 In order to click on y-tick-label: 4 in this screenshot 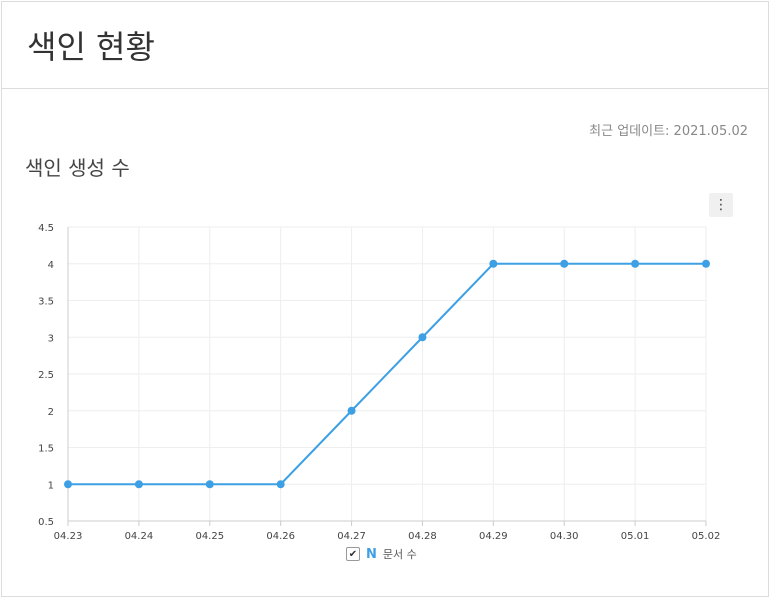, I will do `click(51, 265)`.